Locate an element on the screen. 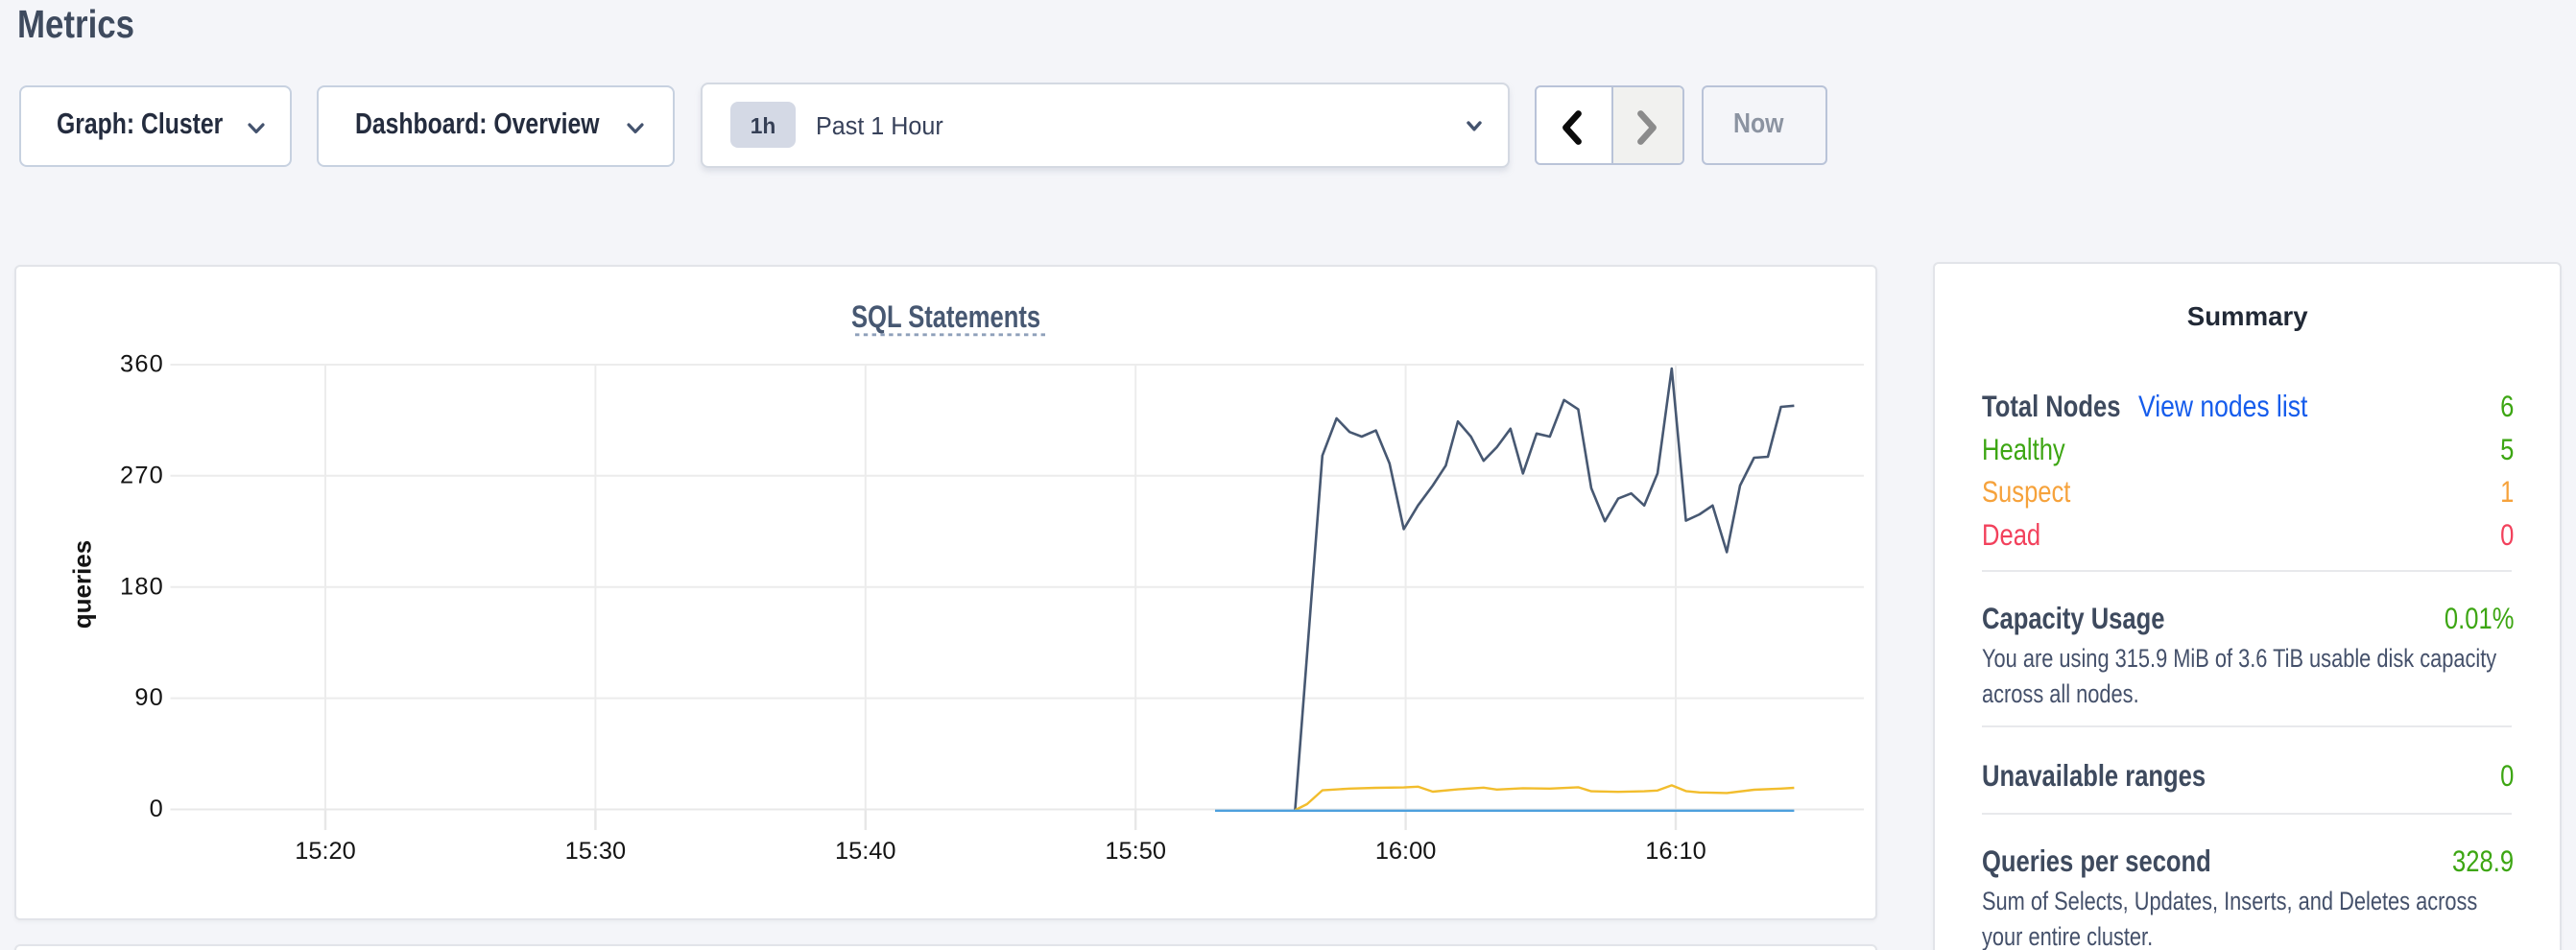  svg-text: 90 is located at coordinates (149, 697).